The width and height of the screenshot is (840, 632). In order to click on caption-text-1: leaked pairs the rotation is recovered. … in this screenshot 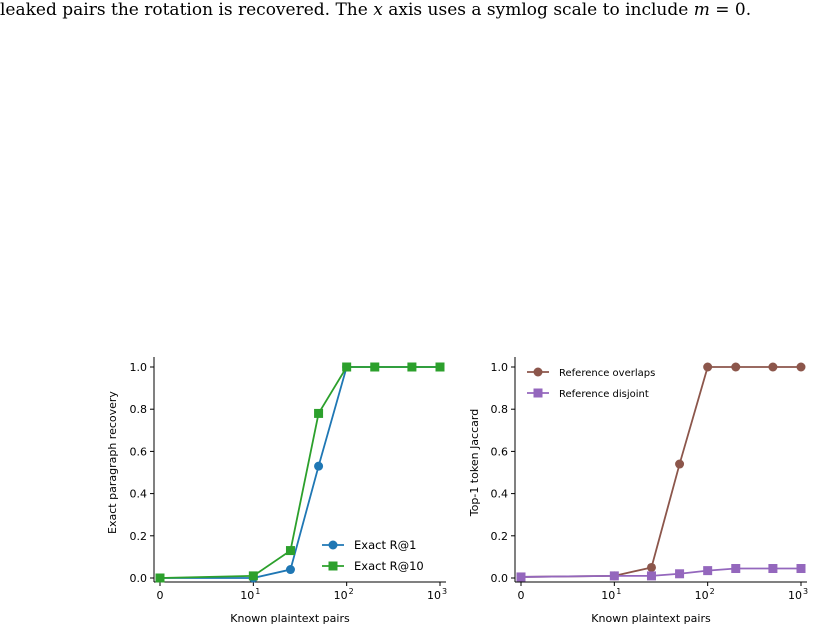, I will do `click(187, 10)`.